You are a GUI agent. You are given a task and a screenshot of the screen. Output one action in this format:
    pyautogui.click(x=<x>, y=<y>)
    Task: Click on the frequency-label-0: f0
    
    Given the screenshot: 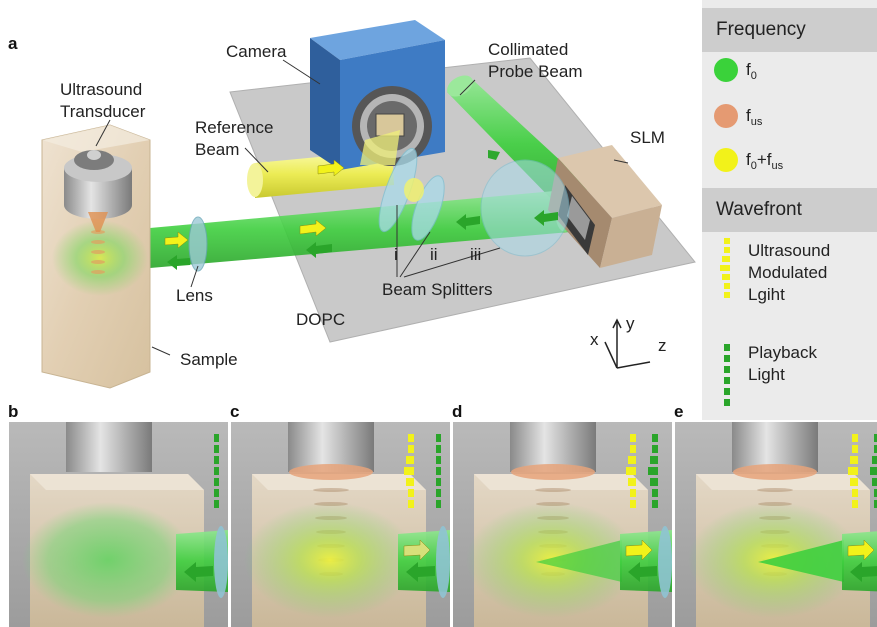 What is the action you would take?
    pyautogui.click(x=751, y=71)
    